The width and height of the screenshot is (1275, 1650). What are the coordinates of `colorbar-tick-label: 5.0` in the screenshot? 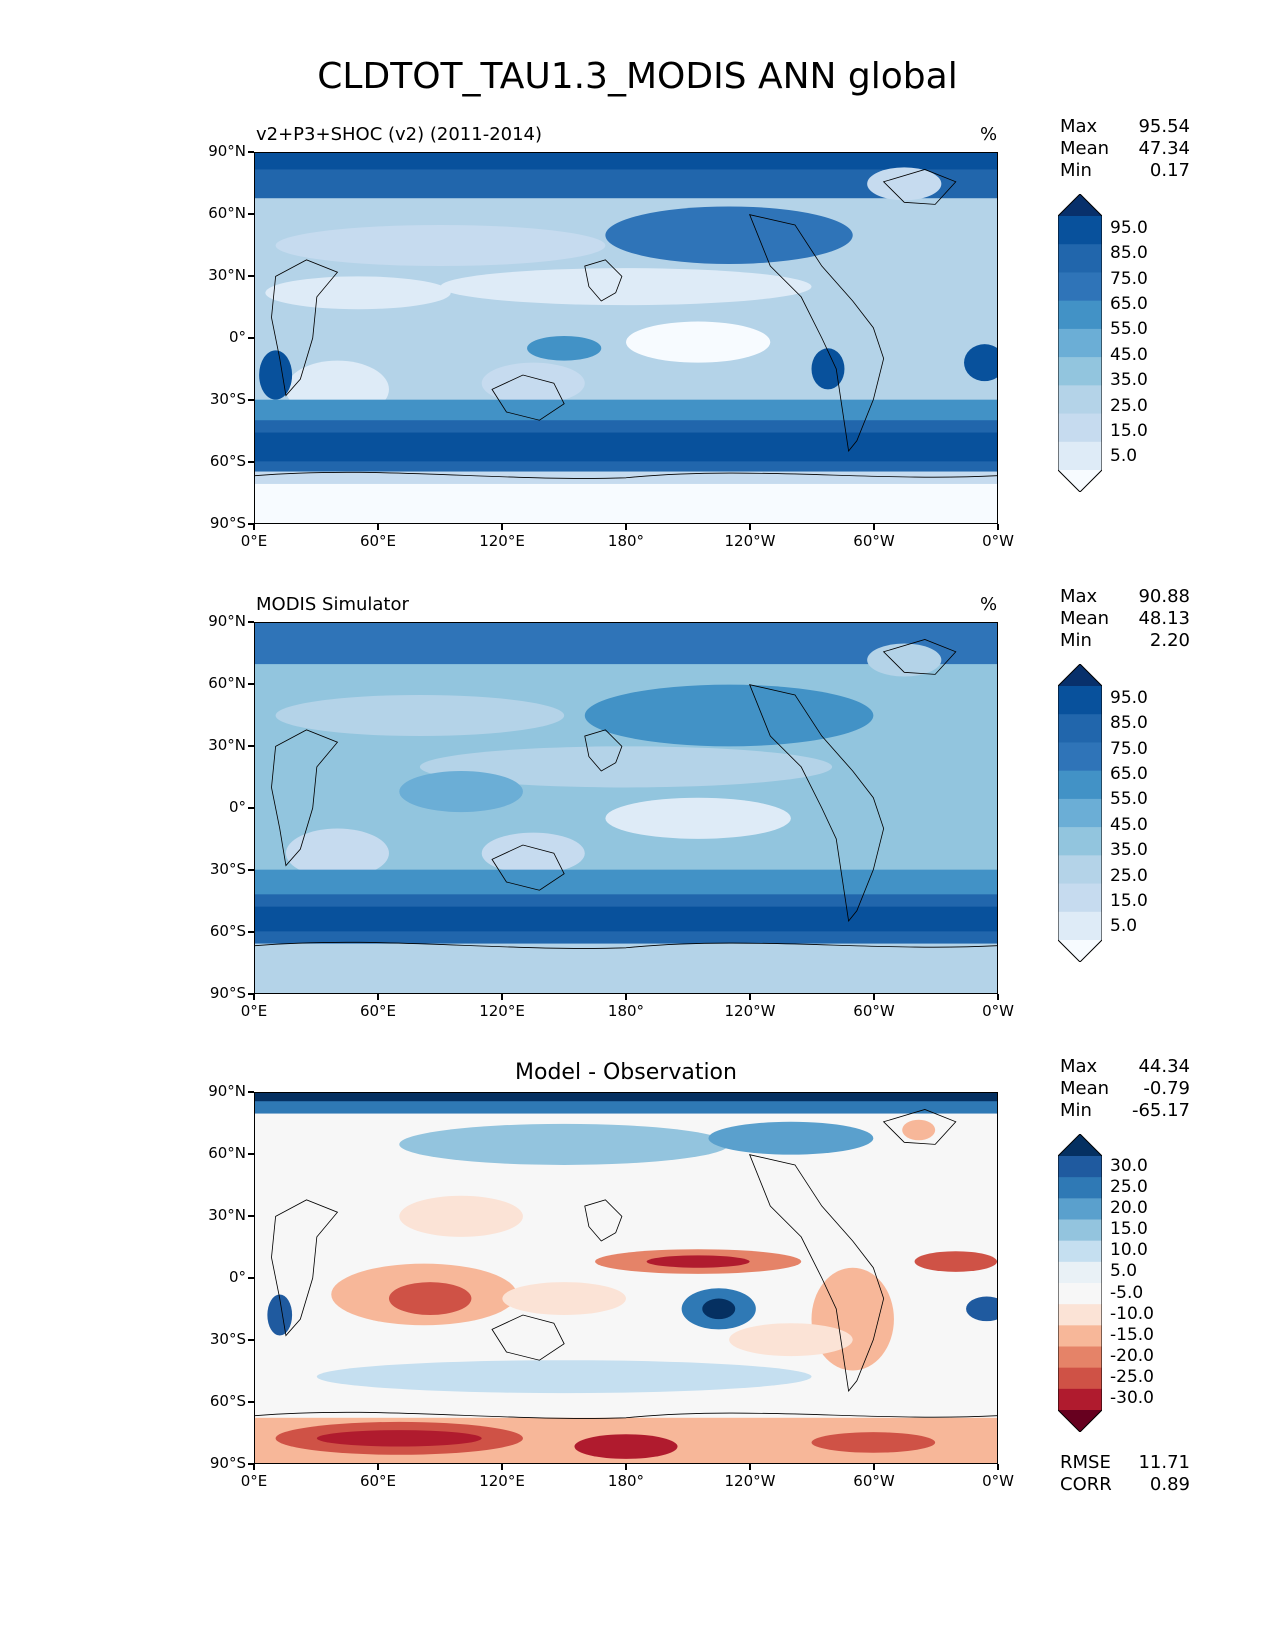 It's located at (1124, 1271).